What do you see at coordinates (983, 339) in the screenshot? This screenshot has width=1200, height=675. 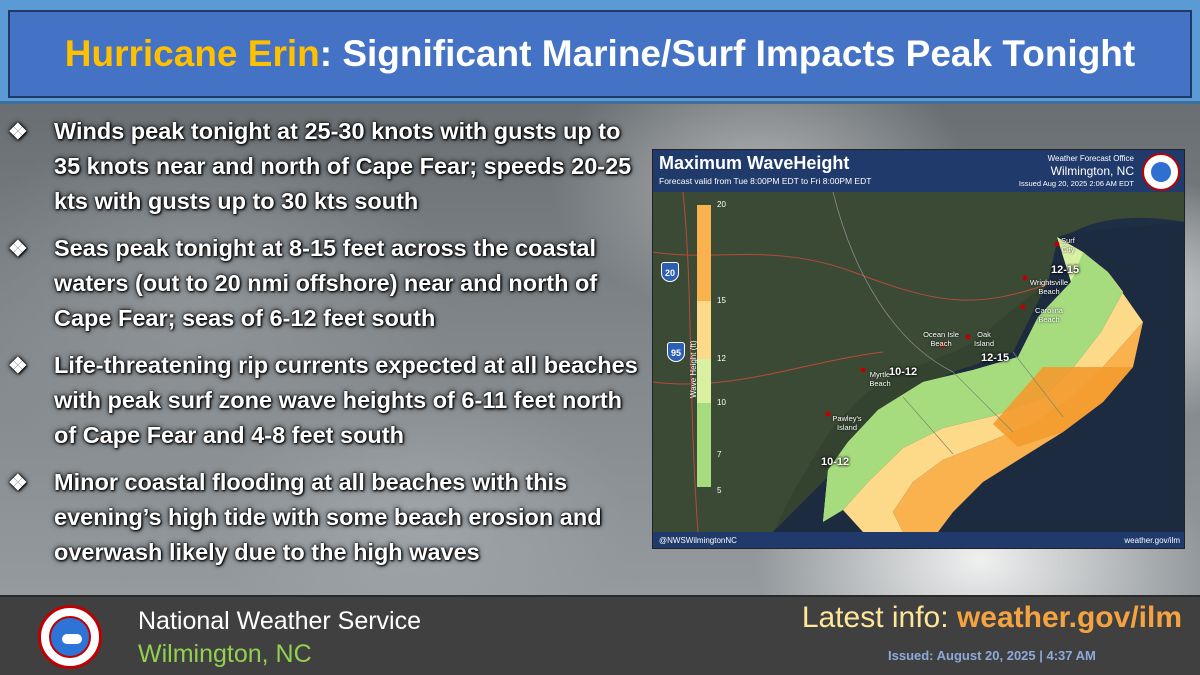 I see `place-label: Oak Island` at bounding box center [983, 339].